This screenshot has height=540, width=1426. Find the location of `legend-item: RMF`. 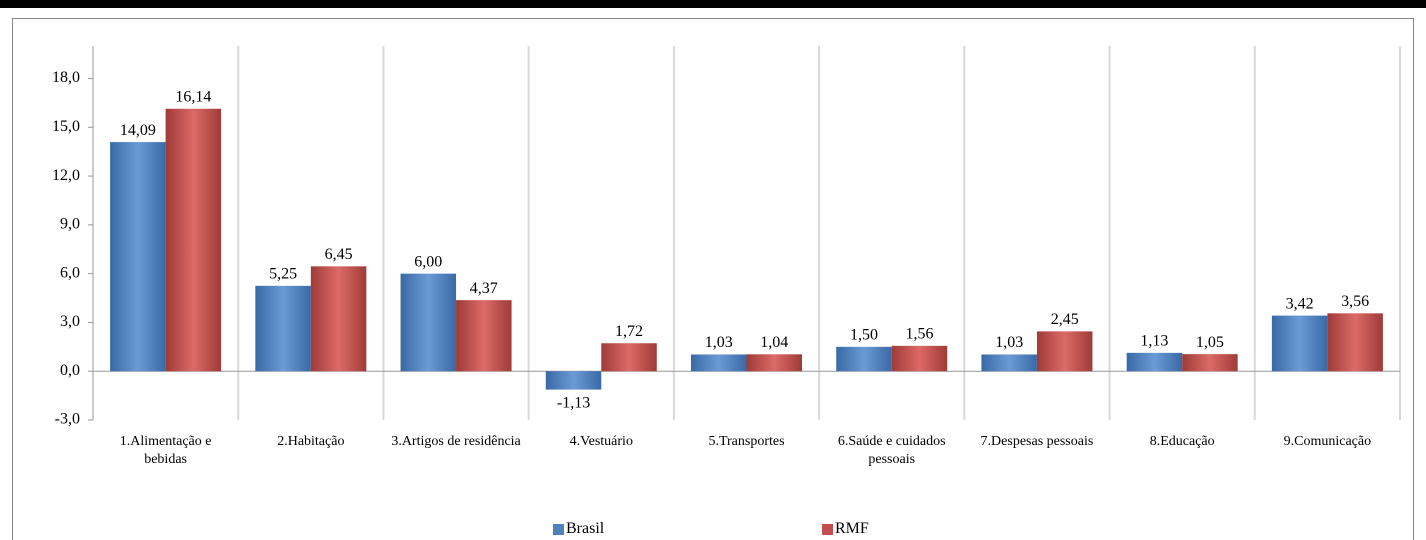

legend-item: RMF is located at coordinates (845, 529).